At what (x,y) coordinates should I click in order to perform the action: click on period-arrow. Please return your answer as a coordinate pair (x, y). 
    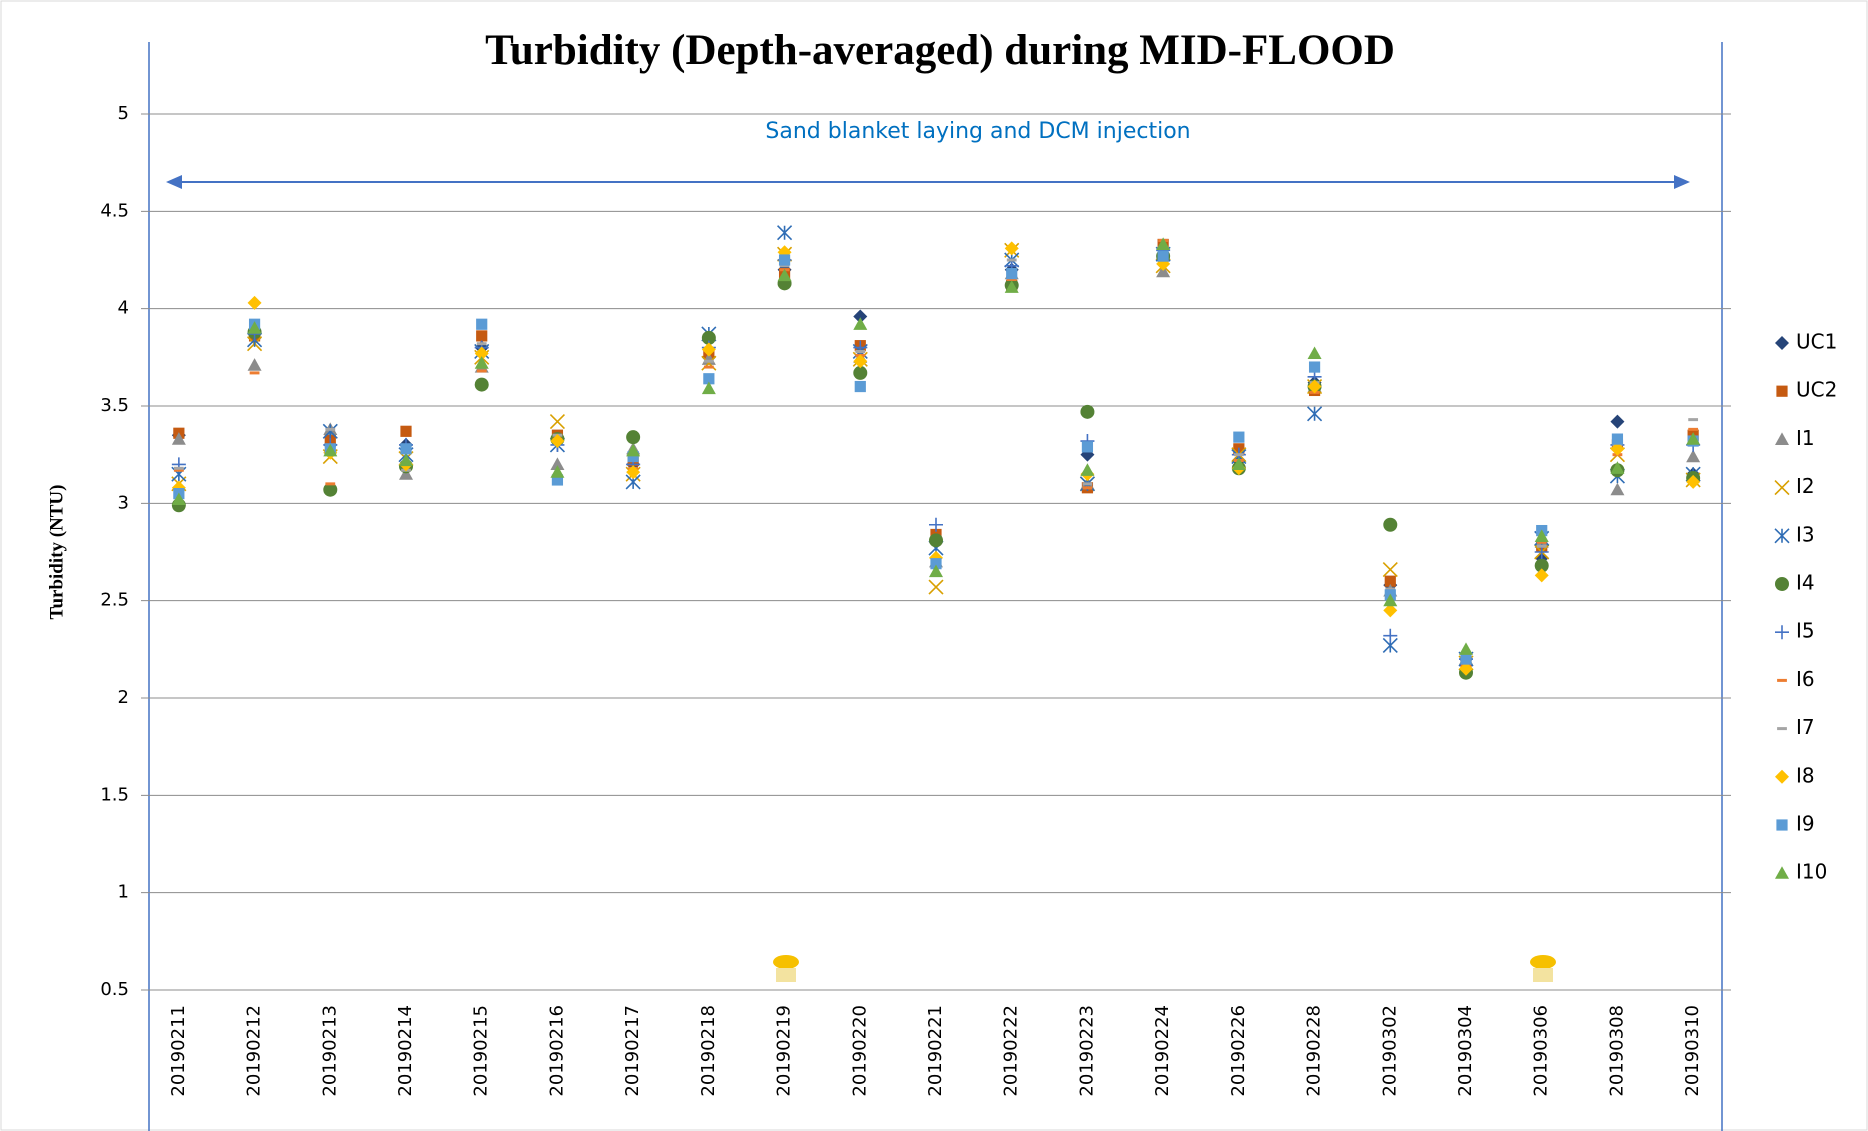
    Looking at the image, I should click on (928, 182).